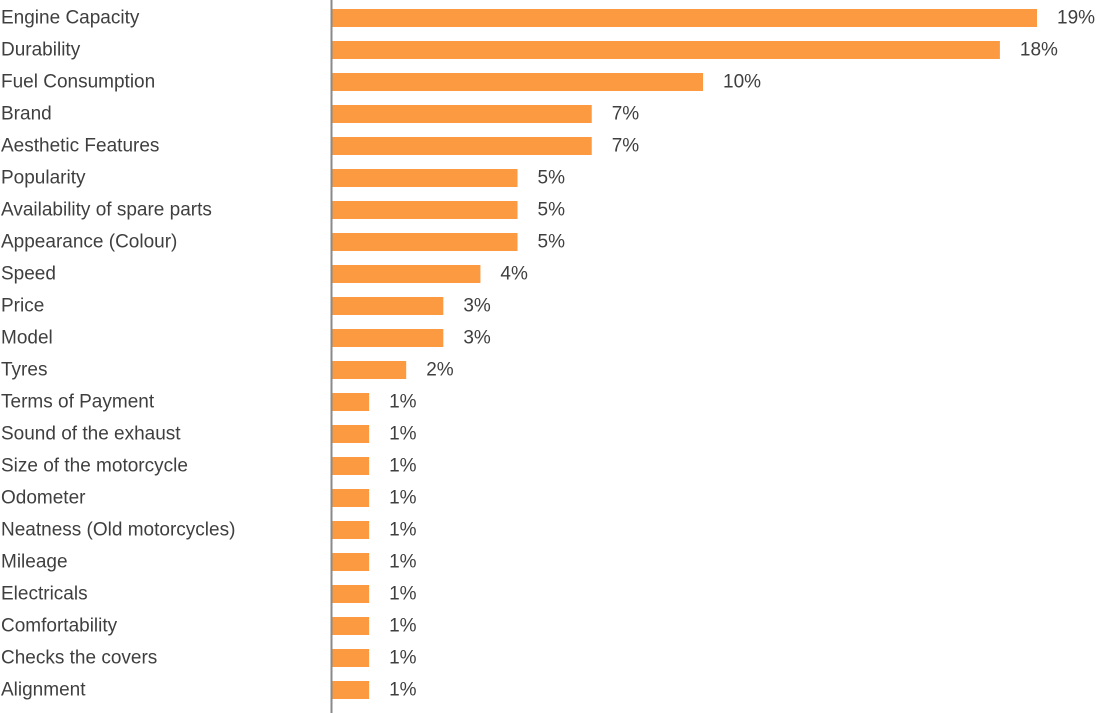  What do you see at coordinates (41, 50) in the screenshot?
I see `category-label-durability: Durability` at bounding box center [41, 50].